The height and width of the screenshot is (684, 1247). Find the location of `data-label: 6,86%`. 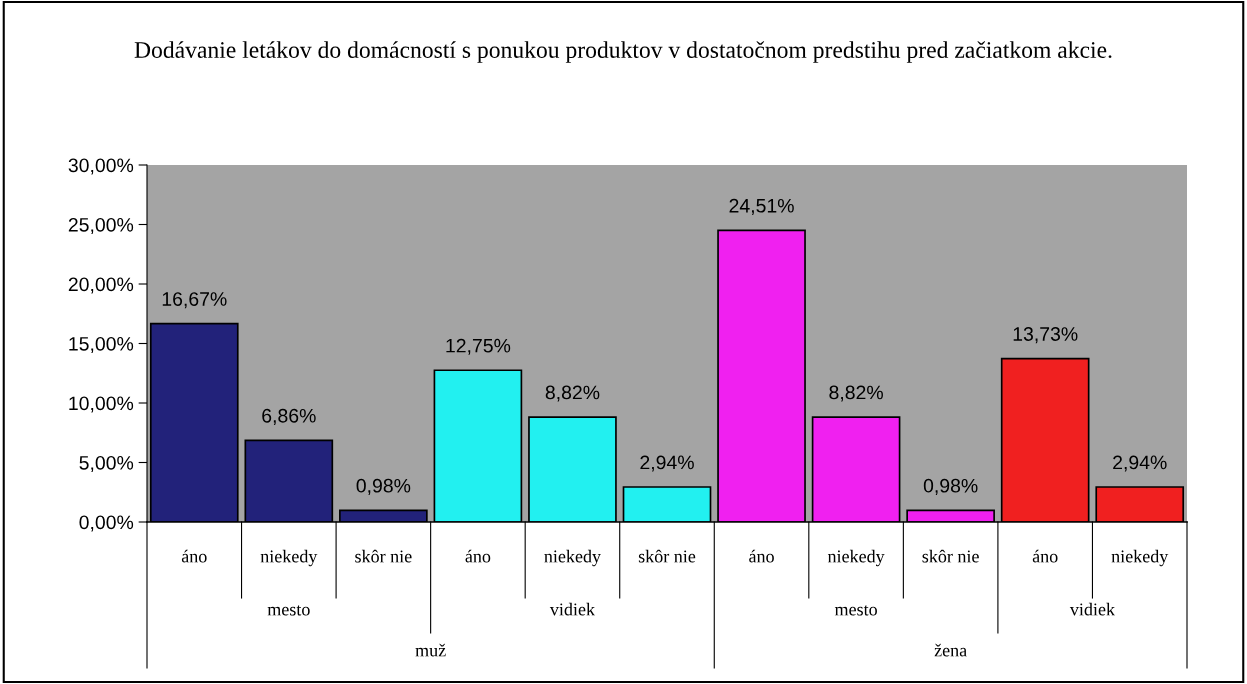

data-label: 6,86% is located at coordinates (289, 416).